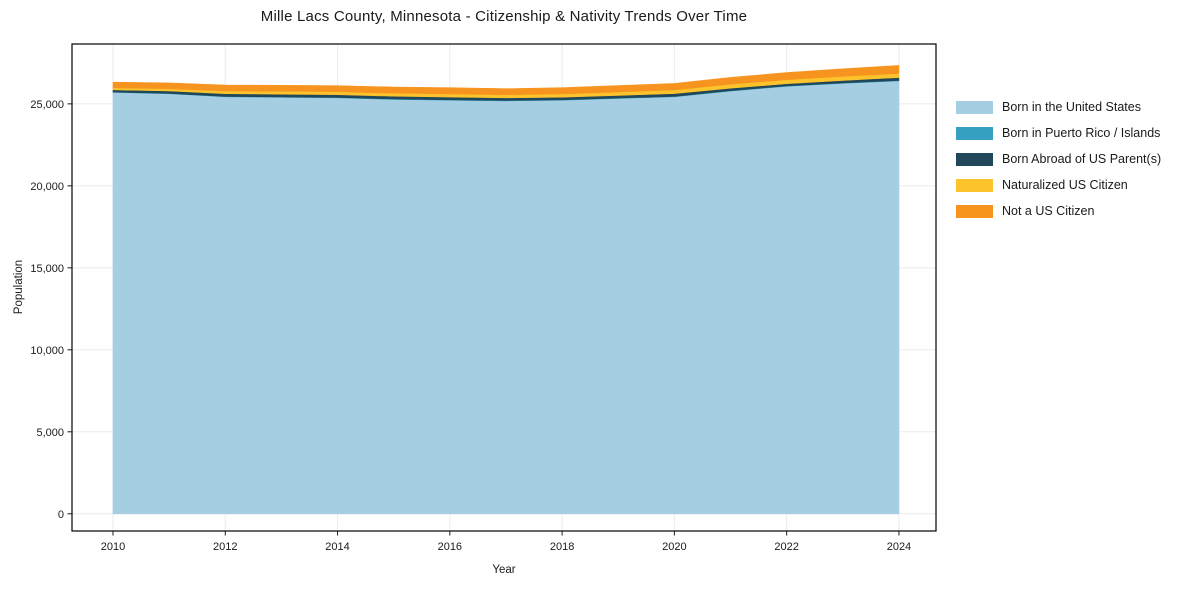 Image resolution: width=1189 pixels, height=590 pixels. Describe the element at coordinates (47, 351) in the screenshot. I see `y-tick-label: 10,000` at that location.